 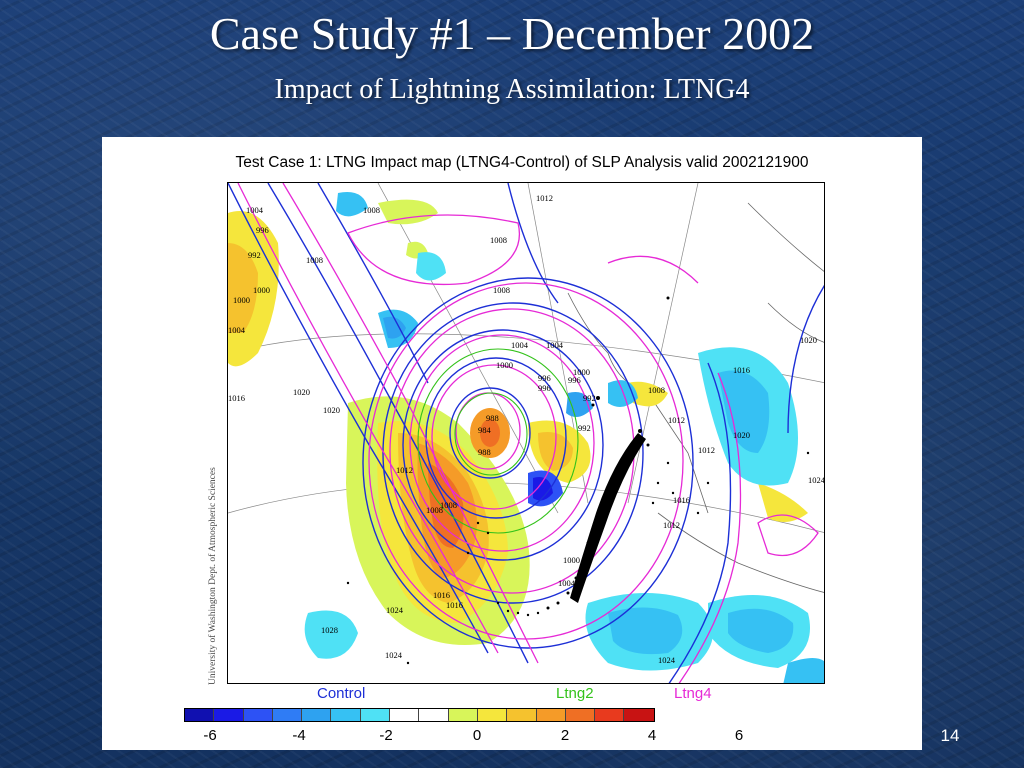 I want to click on slide-number: 14, so click(x=950, y=735).